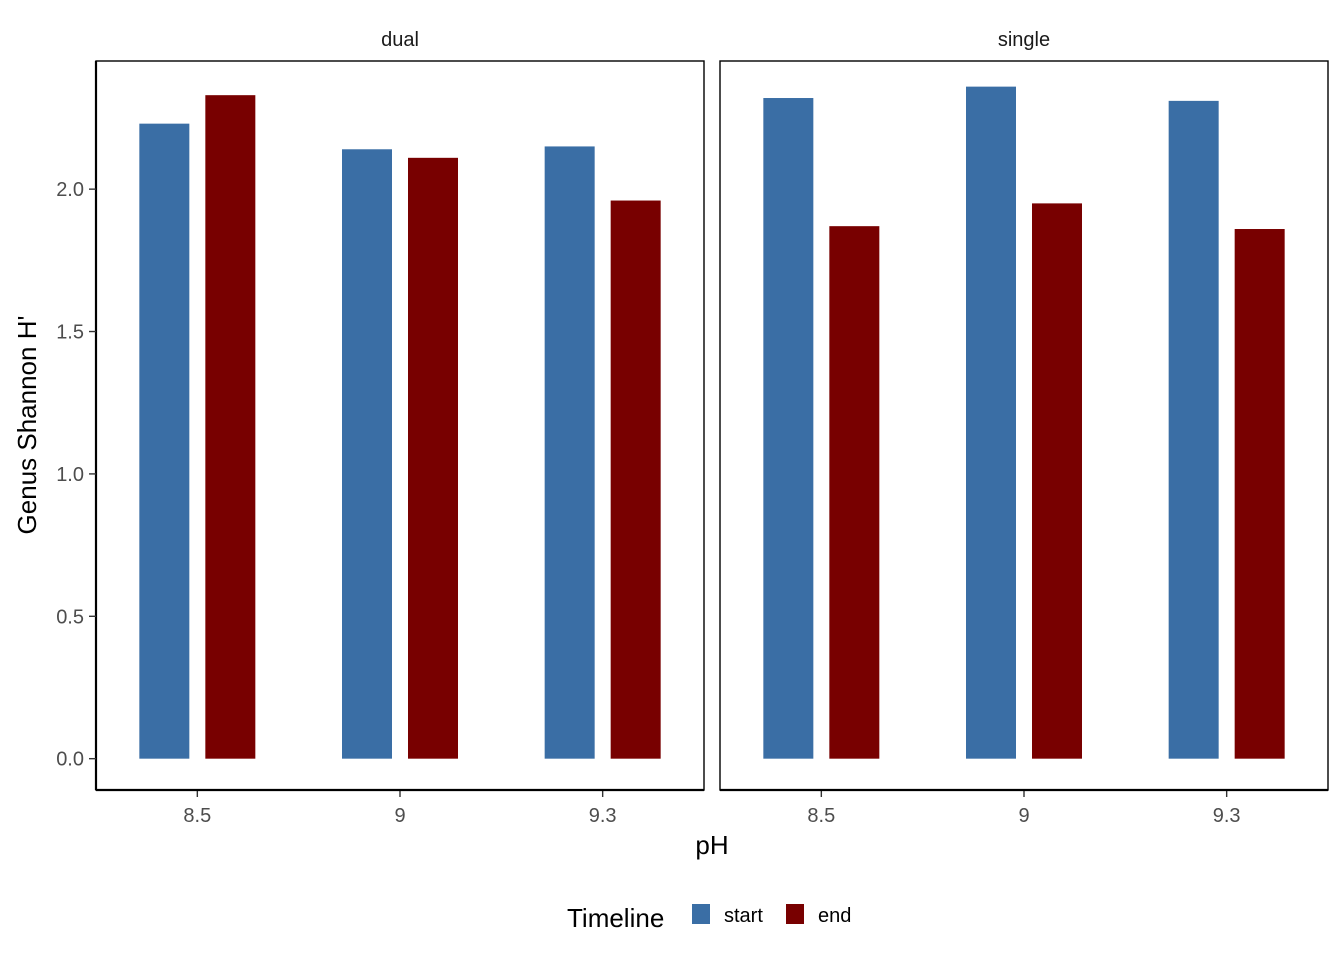  What do you see at coordinates (367, 454) in the screenshot?
I see `bar-dual-9-start` at bounding box center [367, 454].